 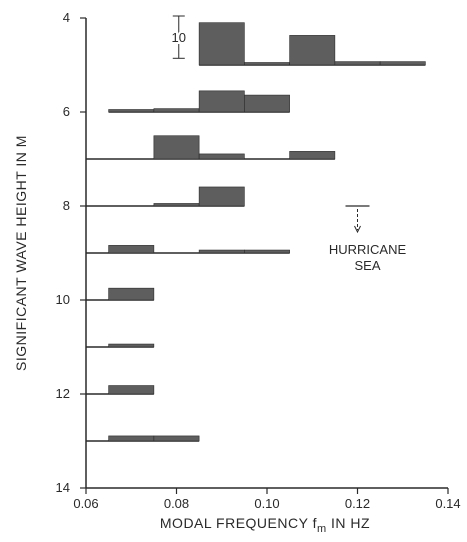 What do you see at coordinates (368, 249) in the screenshot?
I see `annotation-text-line: HURRICANE` at bounding box center [368, 249].